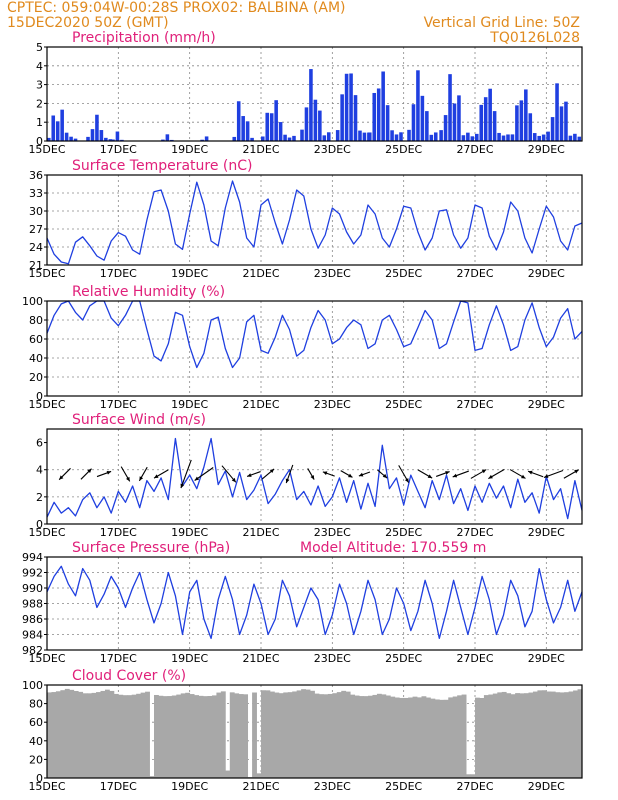  Describe the element at coordinates (39, 47) in the screenshot. I see `y-tick-label: 5` at that location.